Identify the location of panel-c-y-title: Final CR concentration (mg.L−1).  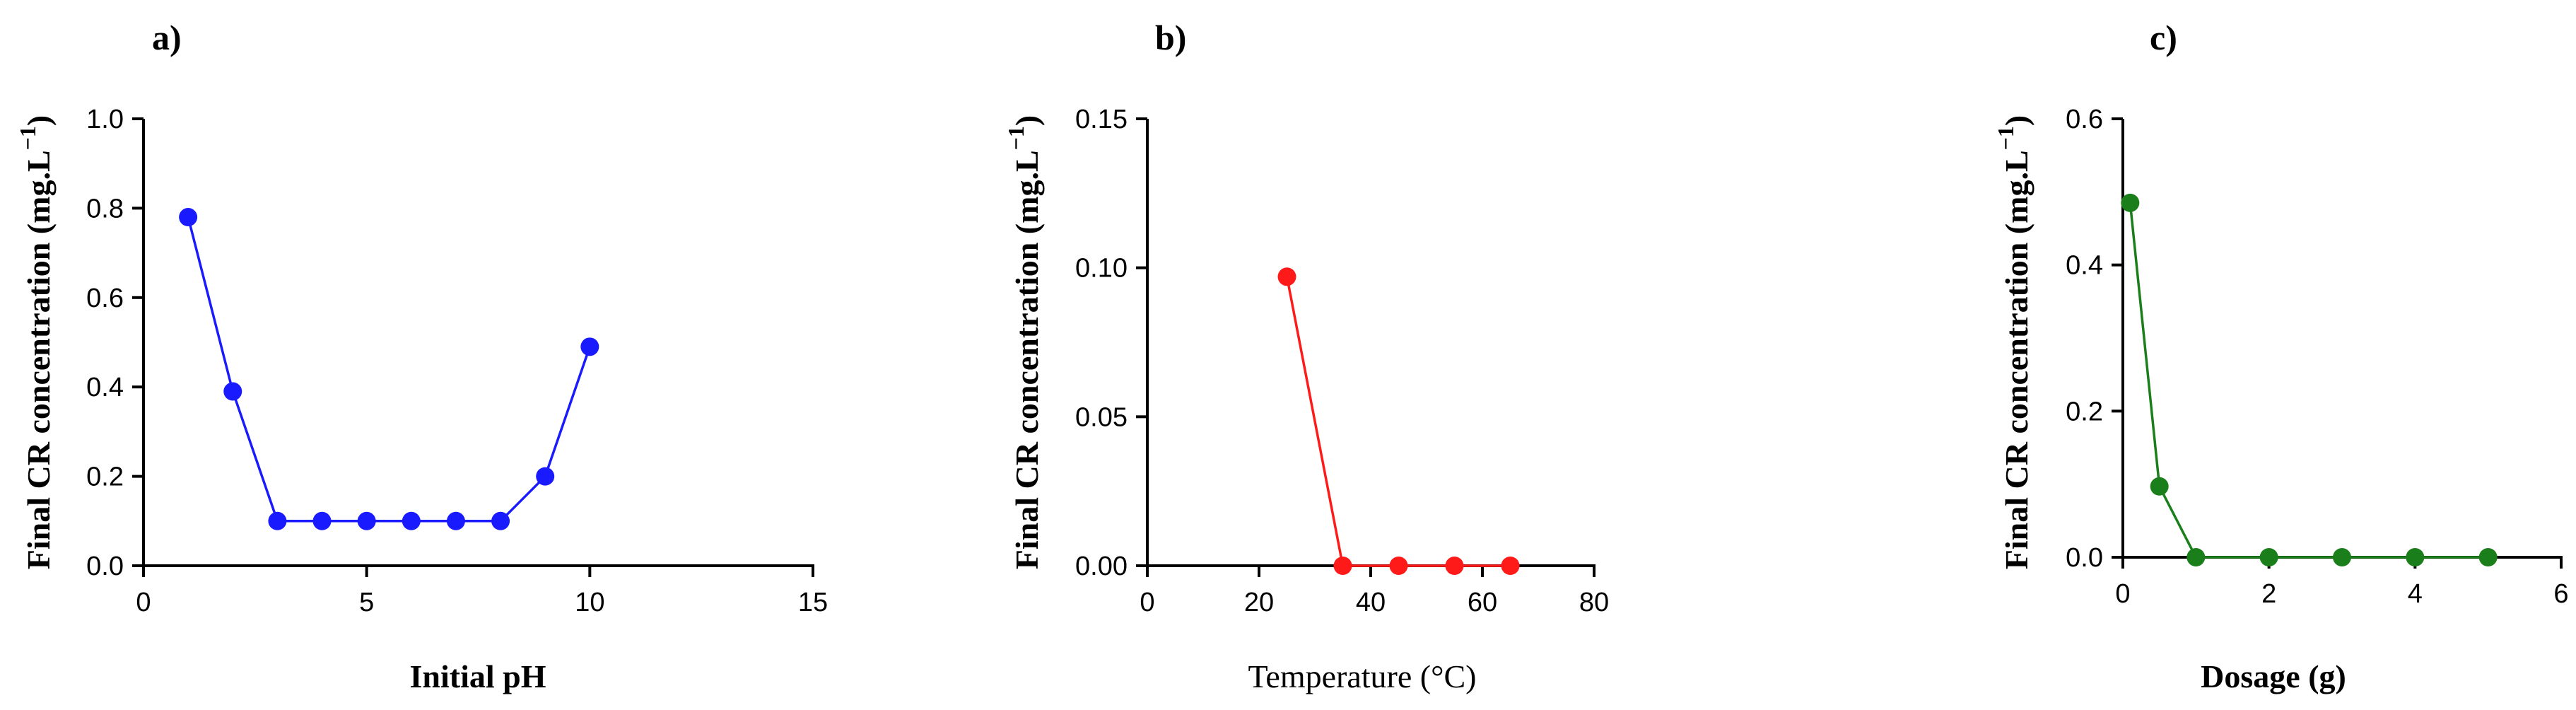
(2014, 342).